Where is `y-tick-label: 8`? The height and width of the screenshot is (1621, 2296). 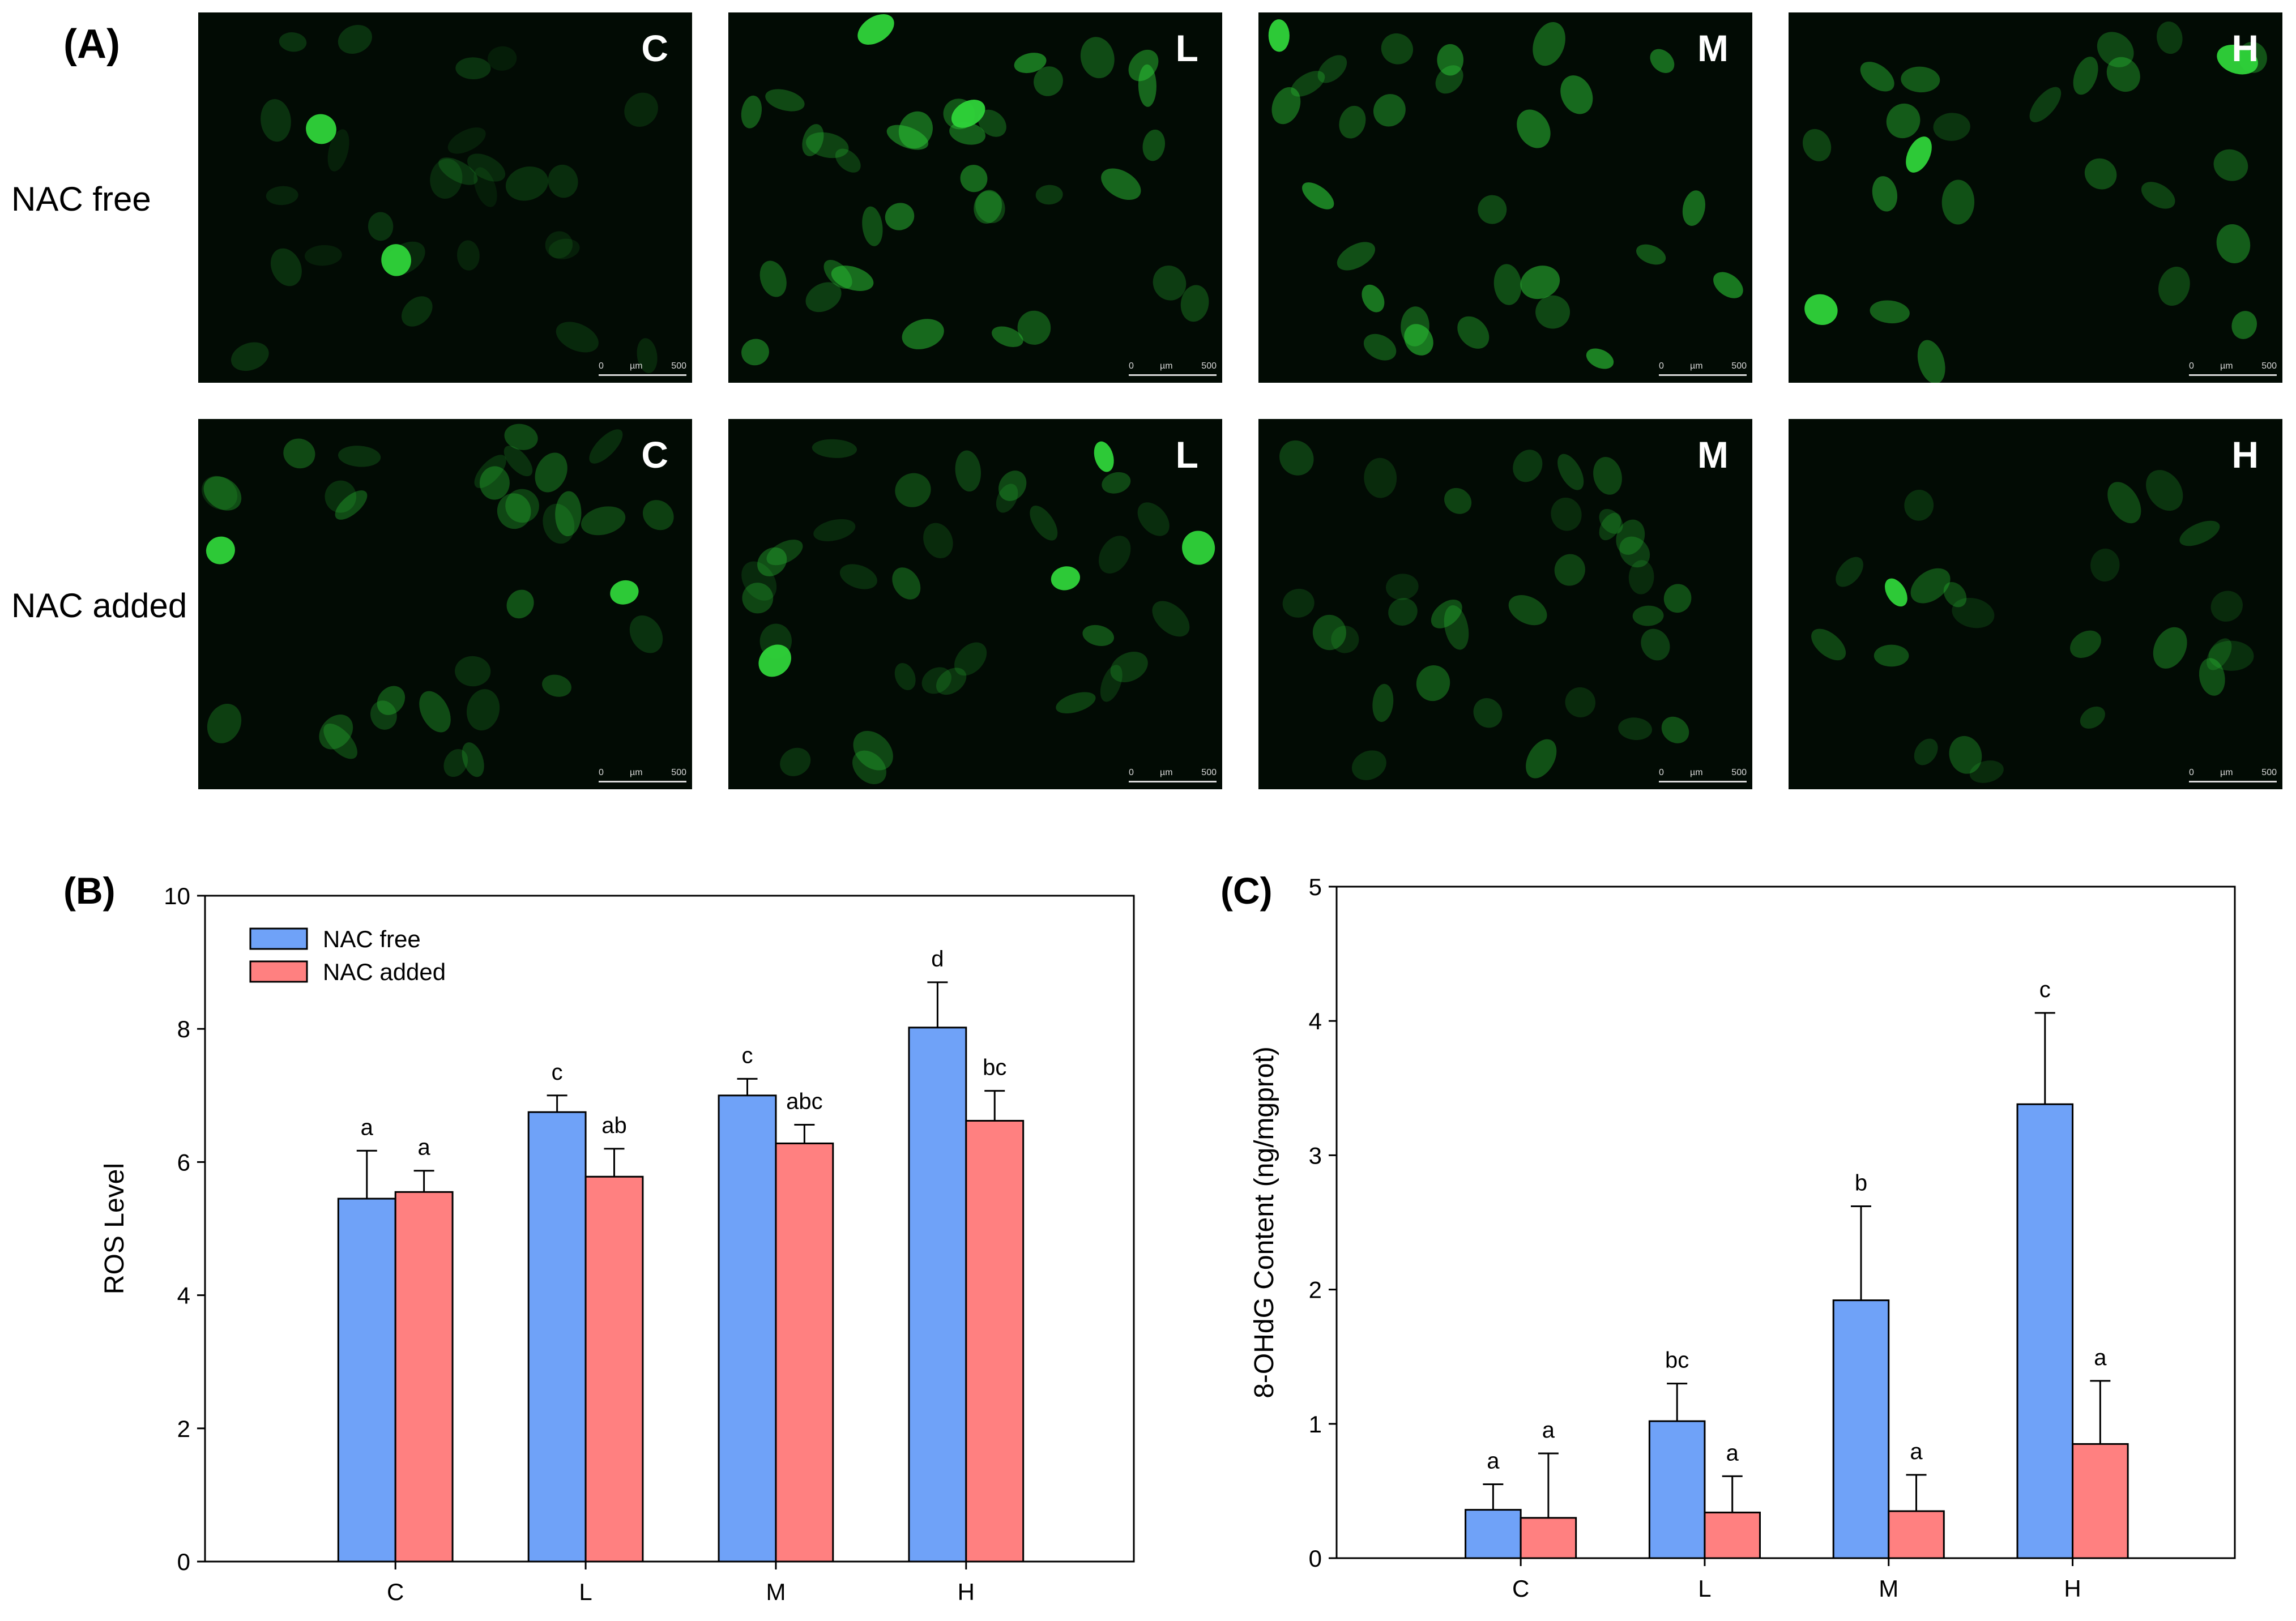
y-tick-label: 8 is located at coordinates (184, 1029).